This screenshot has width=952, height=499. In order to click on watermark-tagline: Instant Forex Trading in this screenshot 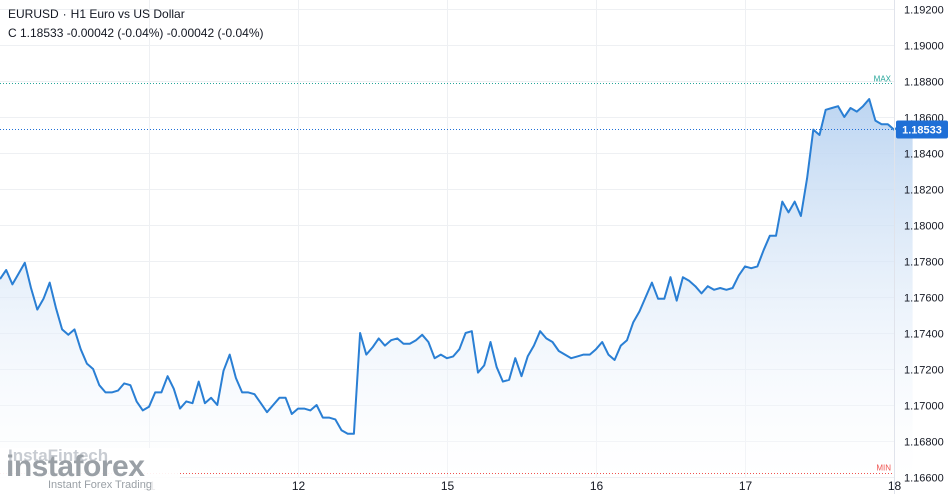, I will do `click(100, 485)`.